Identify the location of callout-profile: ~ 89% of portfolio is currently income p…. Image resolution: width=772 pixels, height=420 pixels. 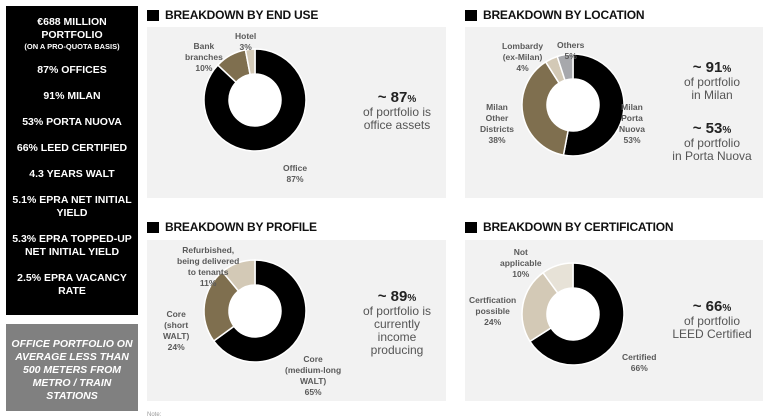
(397, 322).